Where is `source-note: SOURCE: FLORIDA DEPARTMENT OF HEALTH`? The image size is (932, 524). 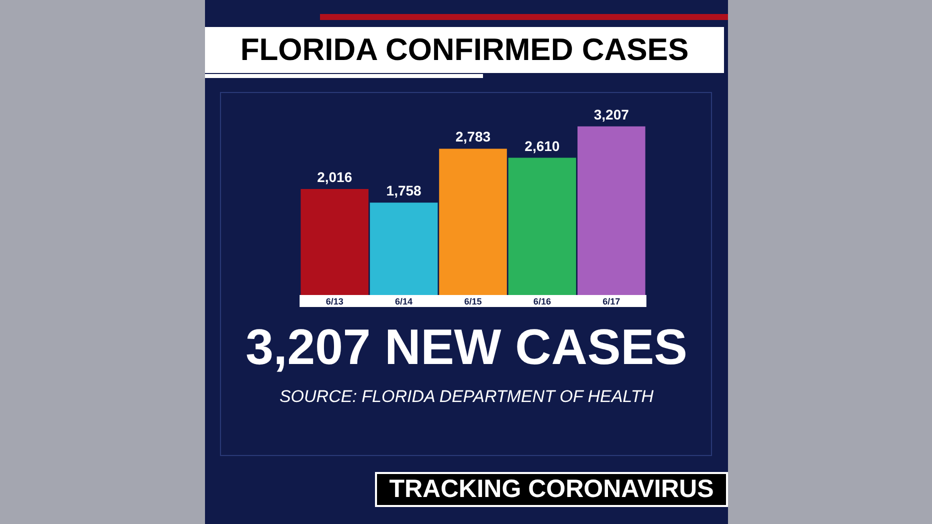 source-note: SOURCE: FLORIDA DEPARTMENT OF HEALTH is located at coordinates (466, 397).